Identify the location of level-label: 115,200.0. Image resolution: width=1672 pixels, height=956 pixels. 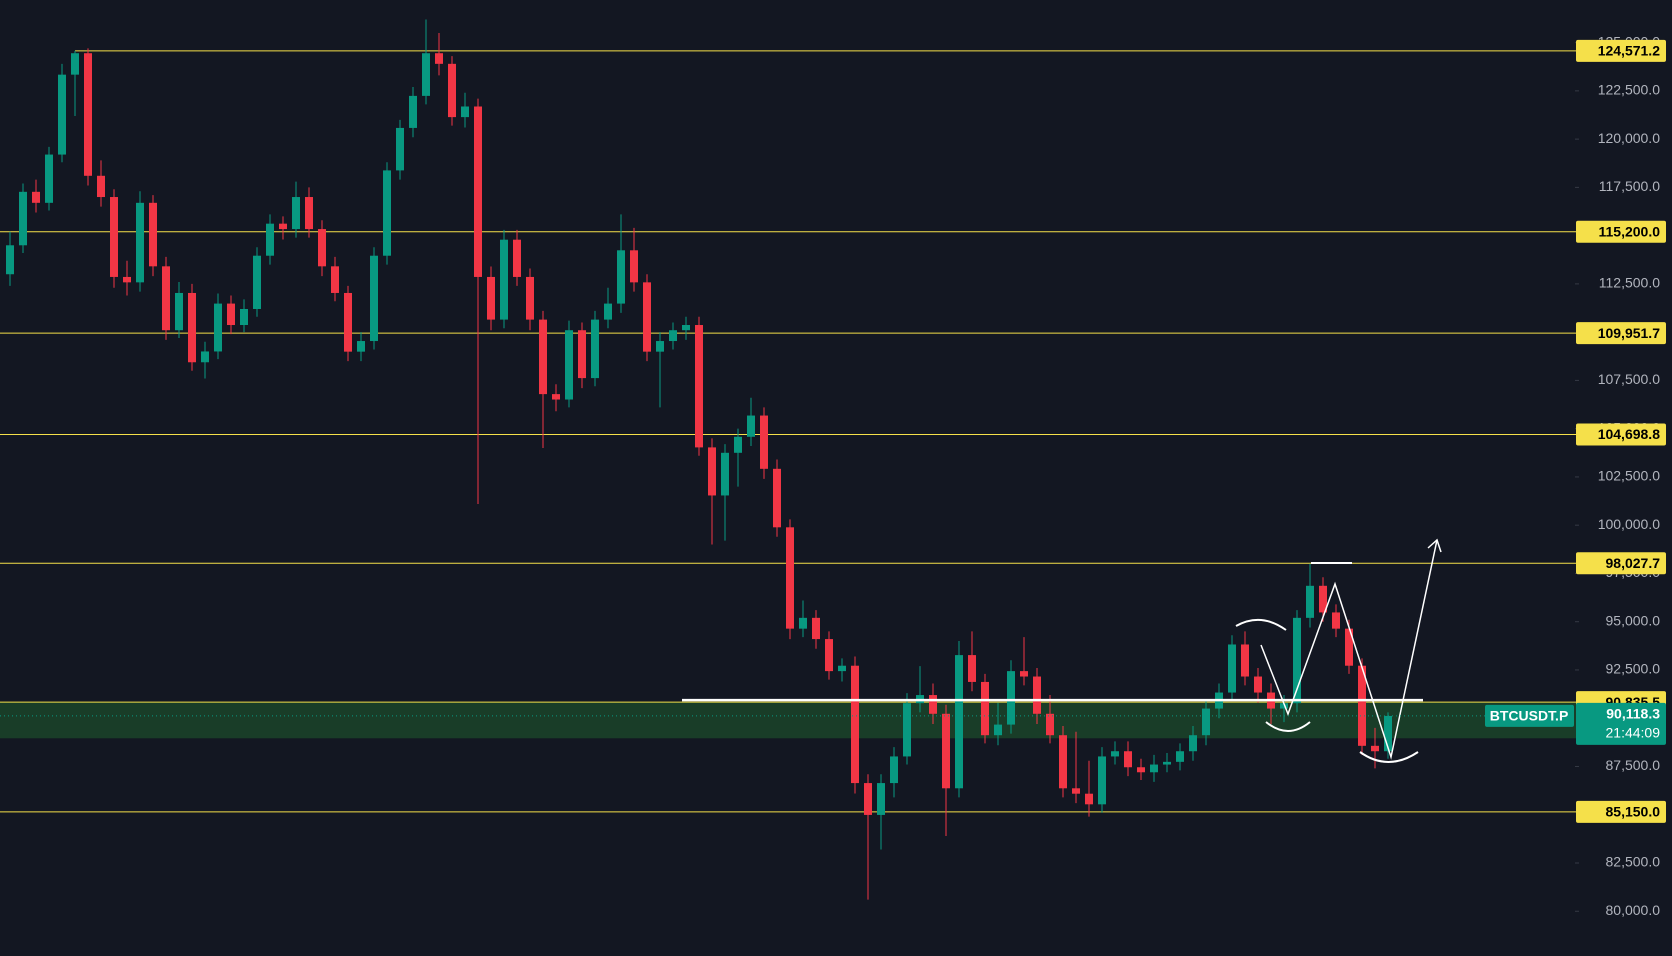
(1629, 231).